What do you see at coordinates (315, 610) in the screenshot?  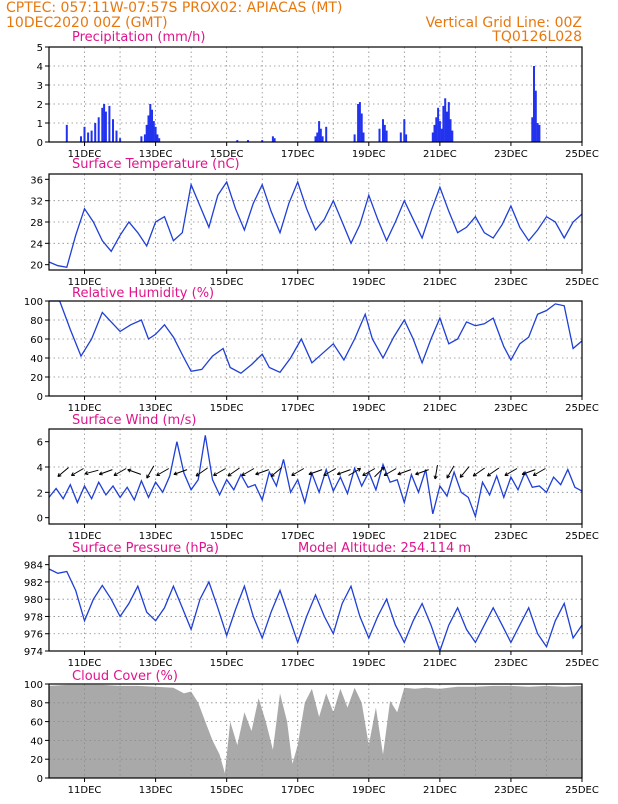 I see `pressure-line` at bounding box center [315, 610].